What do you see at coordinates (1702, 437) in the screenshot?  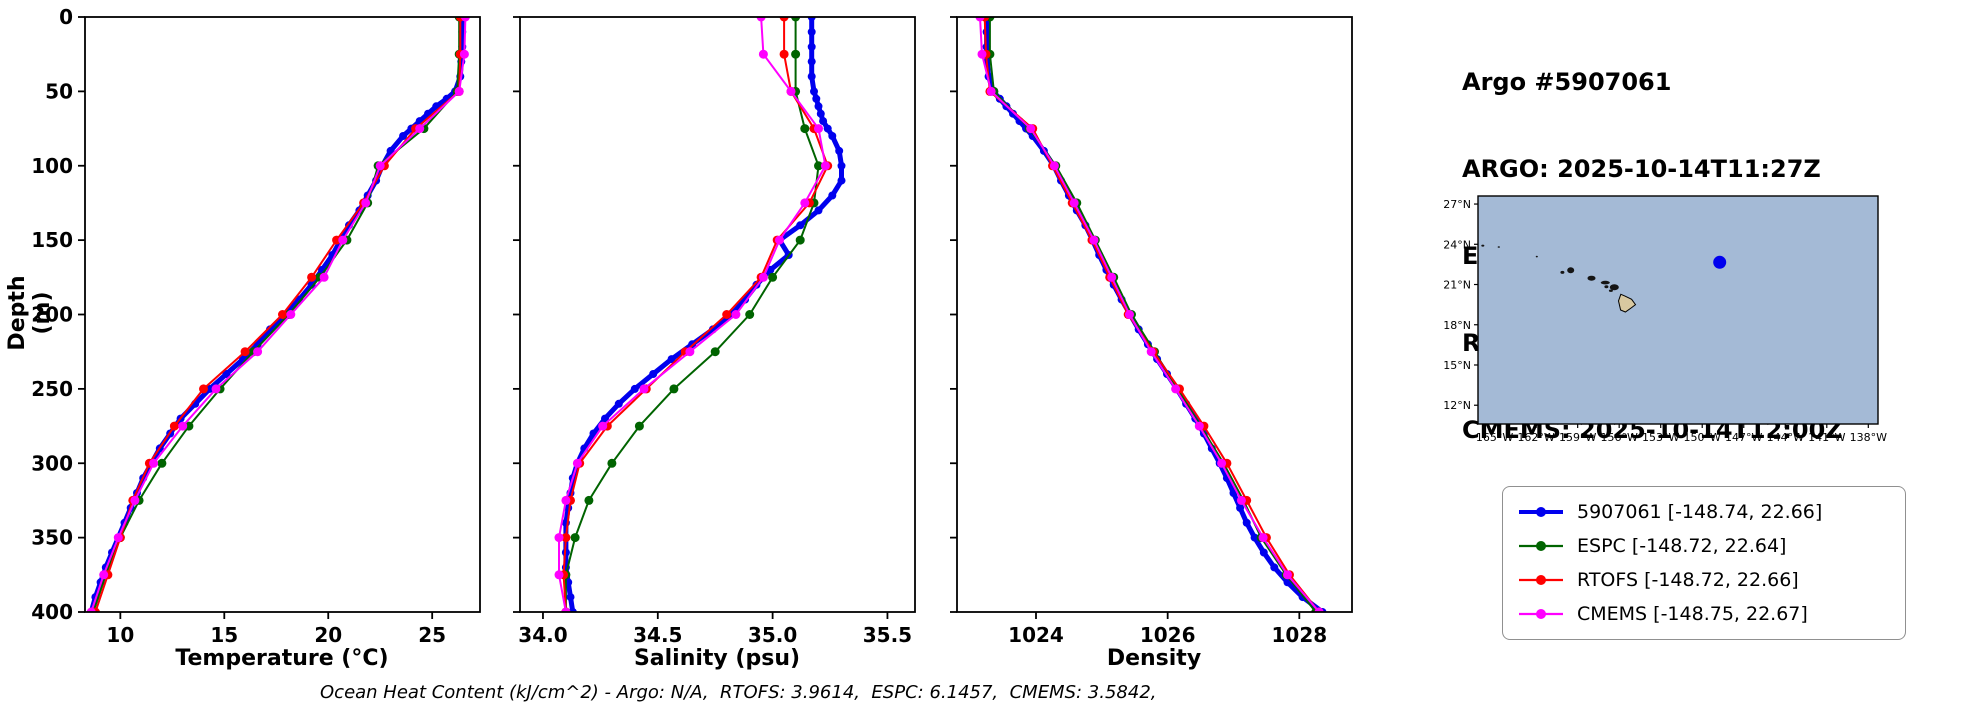 I see `svg-text: 150°W` at bounding box center [1702, 437].